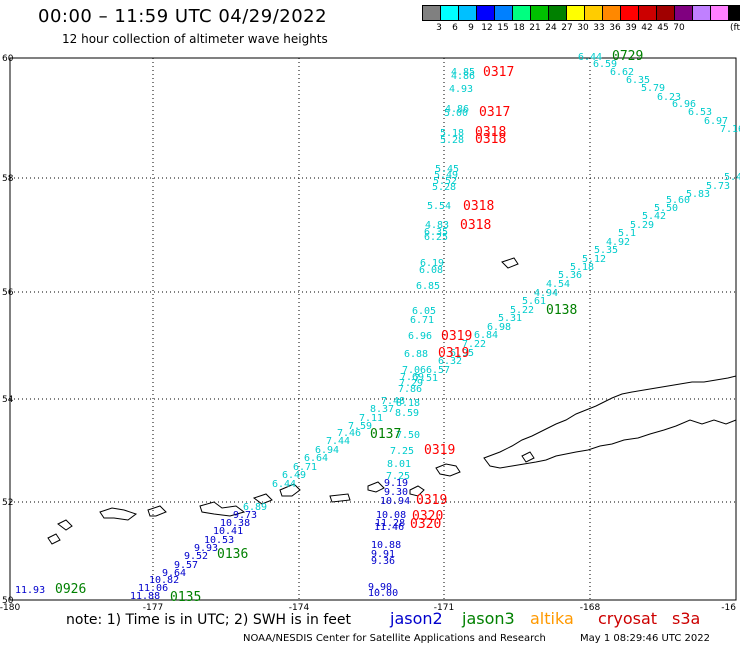  Describe the element at coordinates (183, 16) in the screenshot. I see `map-title: 00:00 – 11:59 UTC 04/29/2022` at that location.